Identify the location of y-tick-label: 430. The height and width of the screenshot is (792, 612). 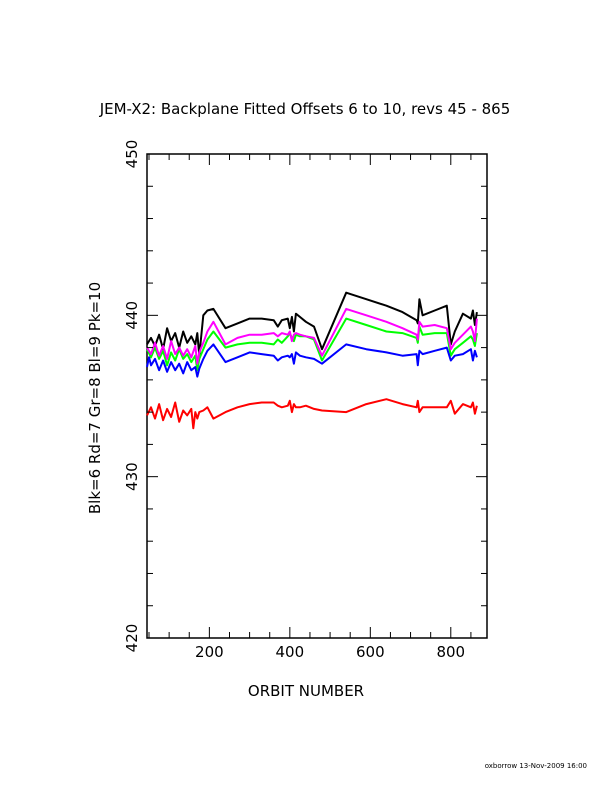
(132, 476).